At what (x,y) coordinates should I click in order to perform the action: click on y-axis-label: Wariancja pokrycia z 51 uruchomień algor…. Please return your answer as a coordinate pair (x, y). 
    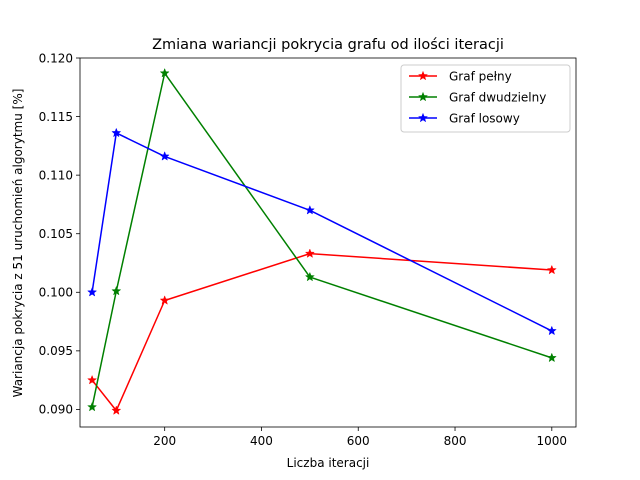
    Looking at the image, I should click on (18, 243).